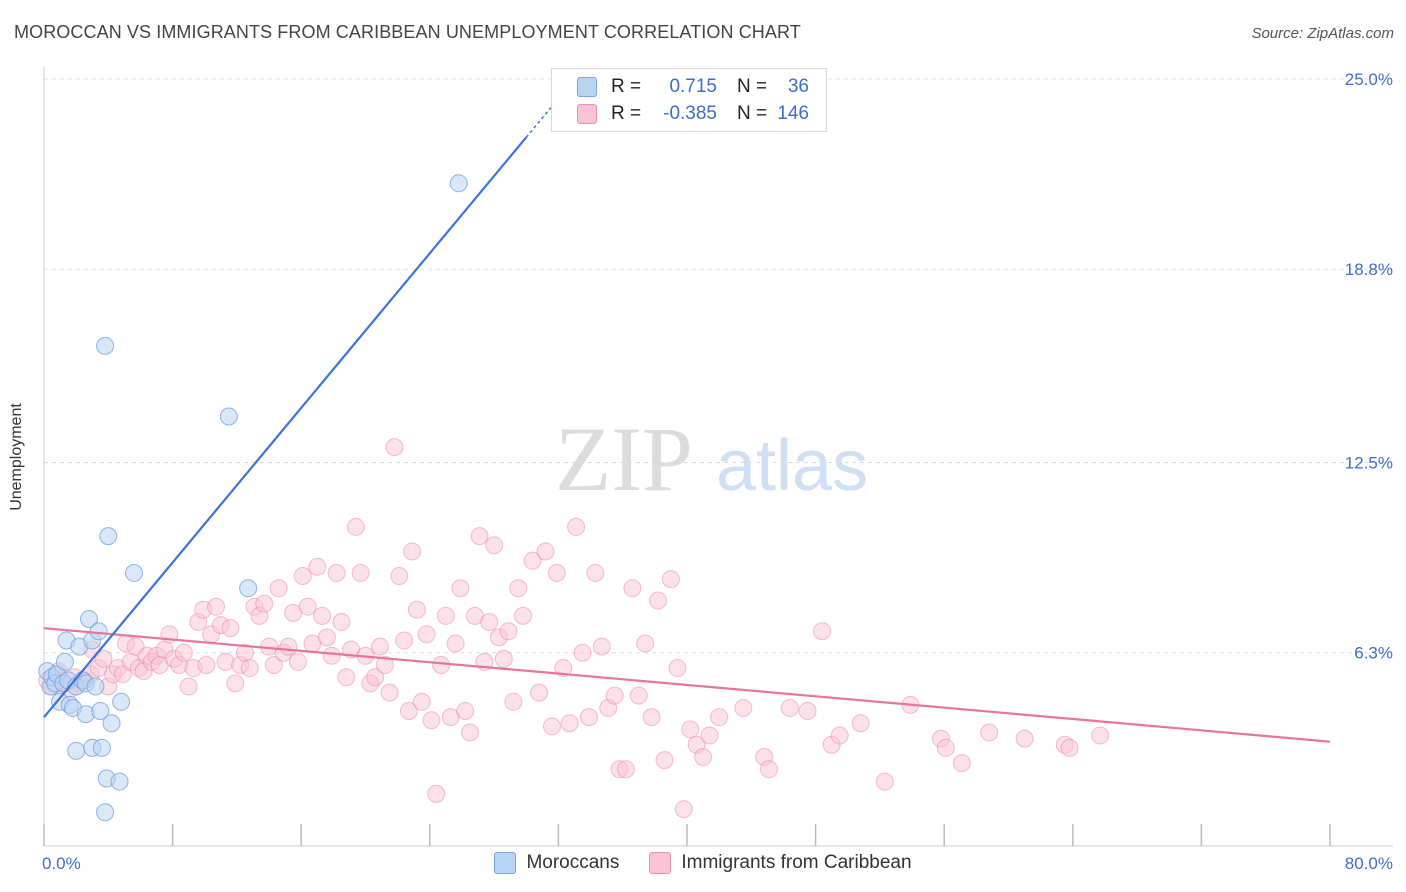 This screenshot has height=892, width=1406. I want to click on legend-item-moroccans: Moroccans, so click(556, 863).